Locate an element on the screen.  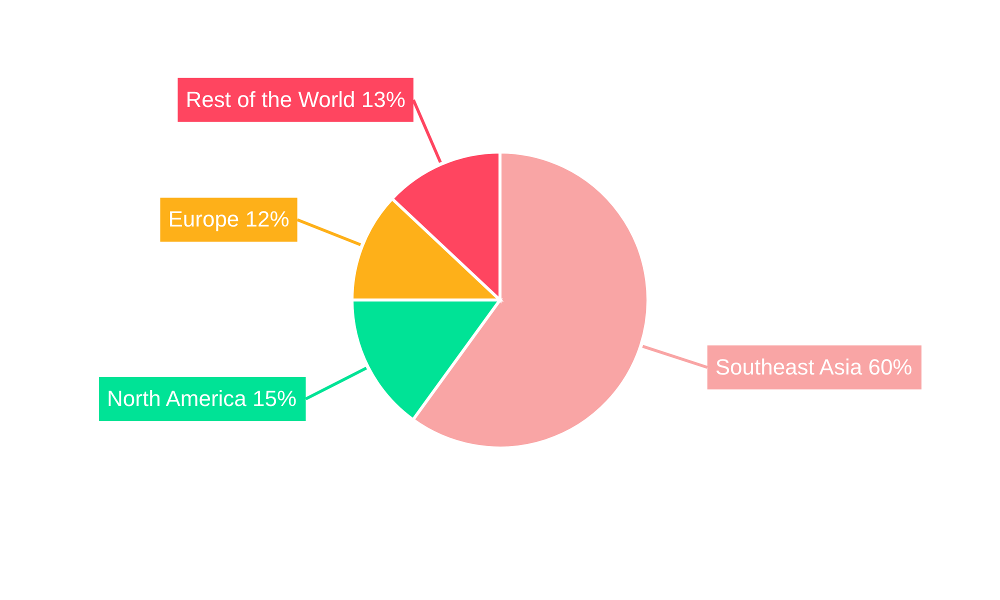
slice-label: Southeast Asia 60% is located at coordinates (813, 367).